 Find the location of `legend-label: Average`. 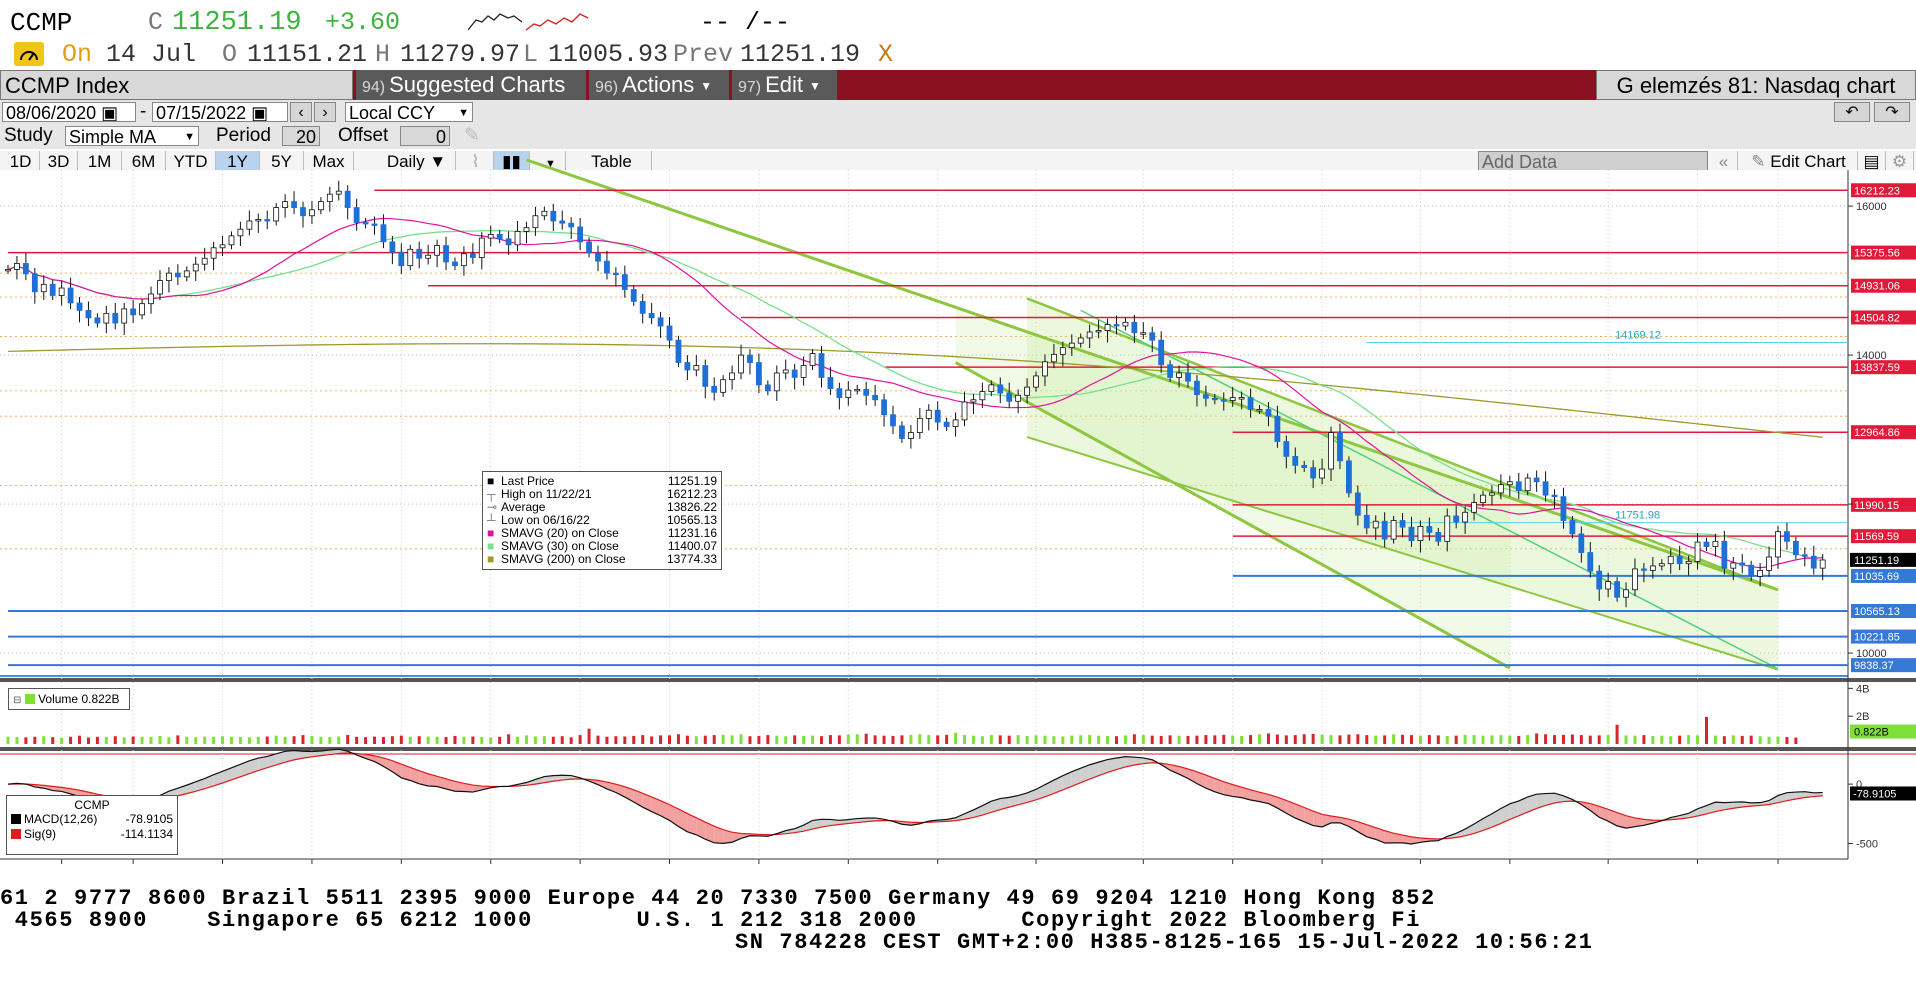

legend-label: Average is located at coordinates (523, 507).